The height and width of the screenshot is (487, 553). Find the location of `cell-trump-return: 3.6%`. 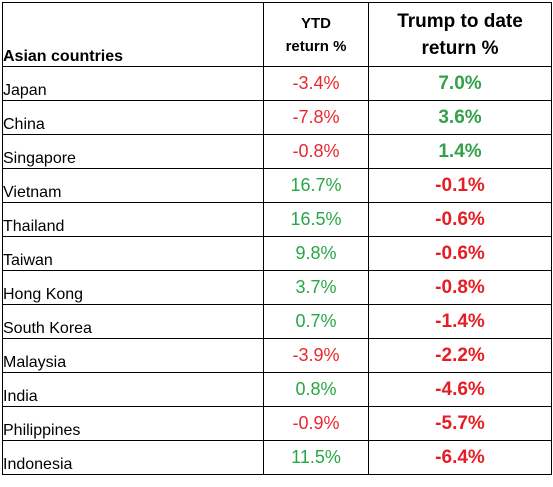

cell-trump-return: 3.6% is located at coordinates (460, 117).